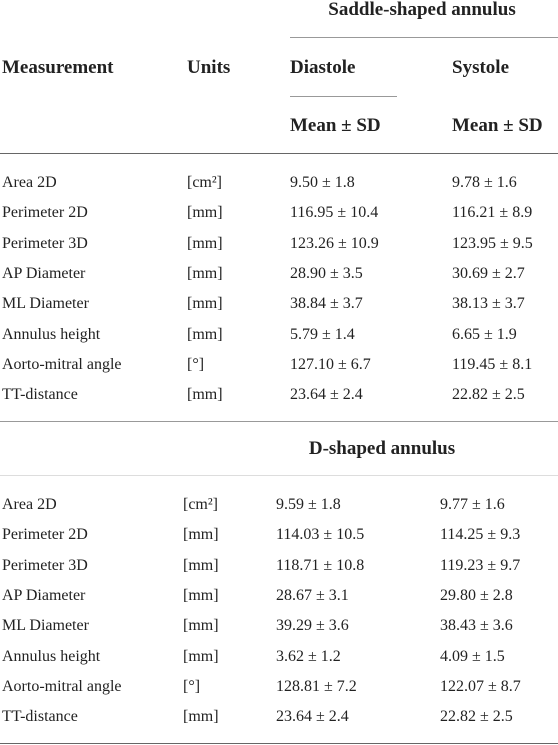  What do you see at coordinates (320, 565) in the screenshot?
I see `cell: 118.71 ± 10.8` at bounding box center [320, 565].